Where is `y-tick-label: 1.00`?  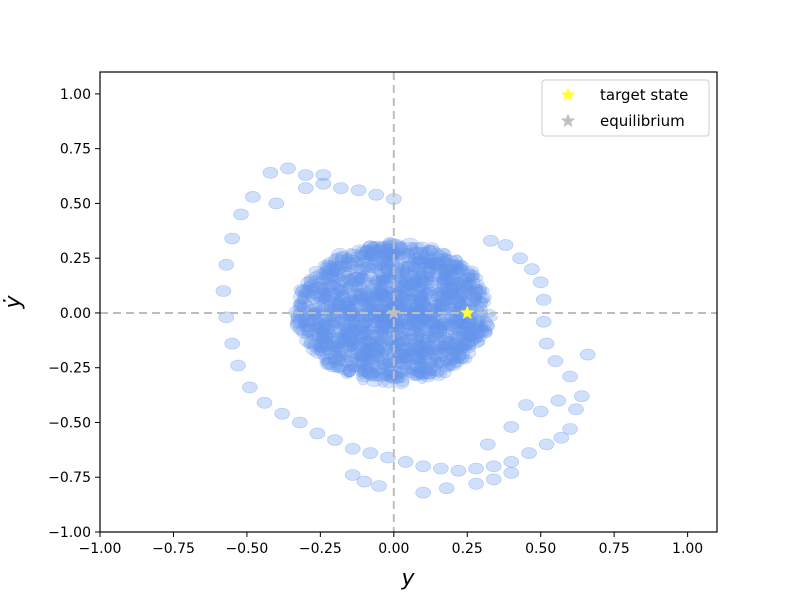
y-tick-label: 1.00 is located at coordinates (75, 95).